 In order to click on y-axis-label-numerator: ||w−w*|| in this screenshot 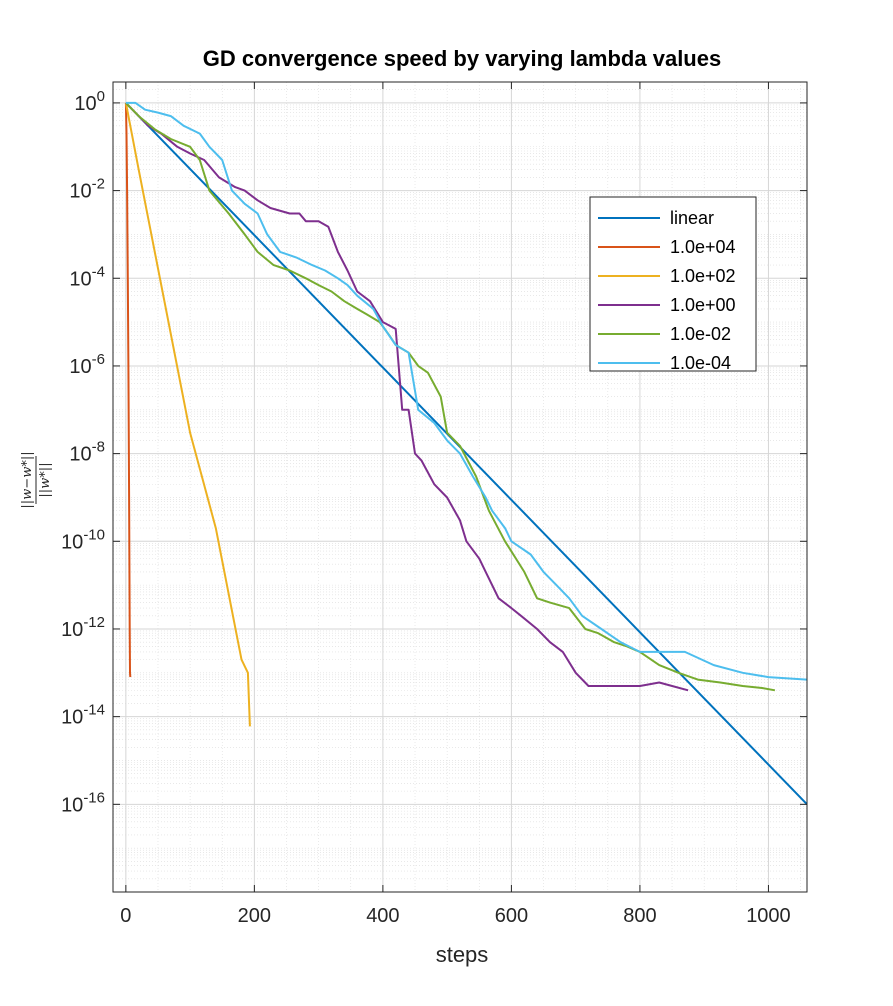, I will do `click(27, 479)`.